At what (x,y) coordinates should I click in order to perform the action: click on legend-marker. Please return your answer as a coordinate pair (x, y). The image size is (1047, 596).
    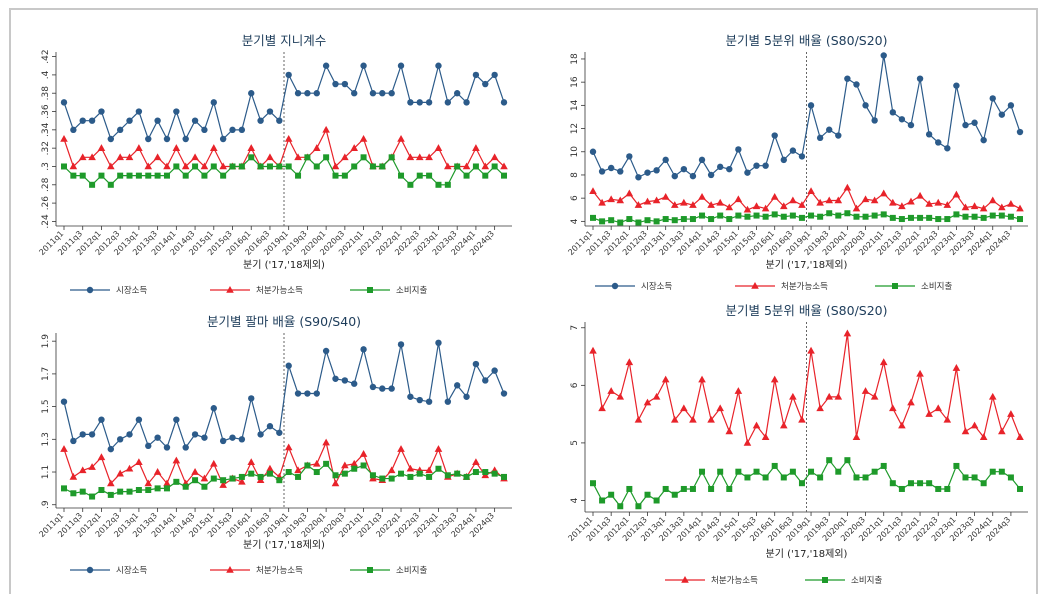
    Looking at the image, I should click on (370, 570).